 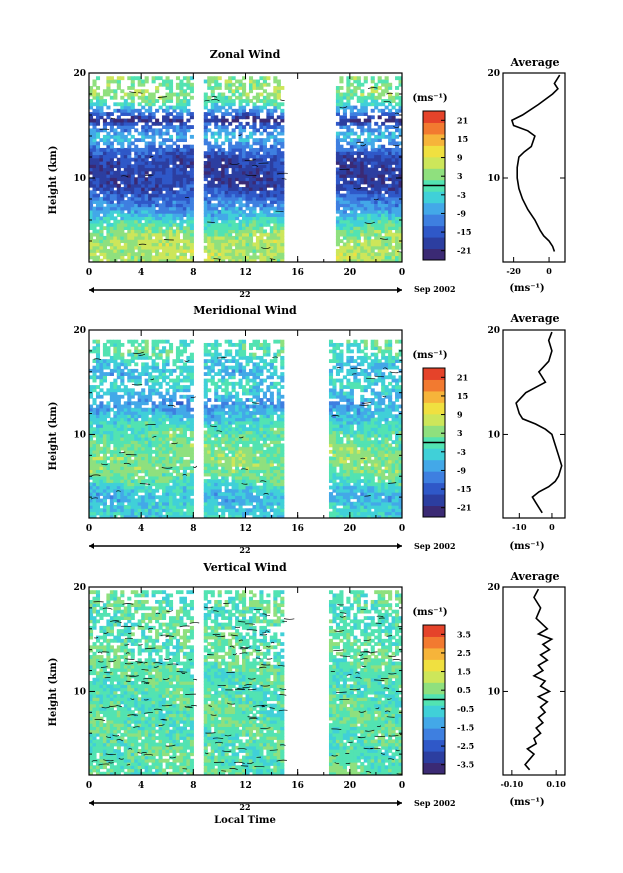 What do you see at coordinates (493, 179) in the screenshot?
I see `profile-y-tick-label: 10` at bounding box center [493, 179].